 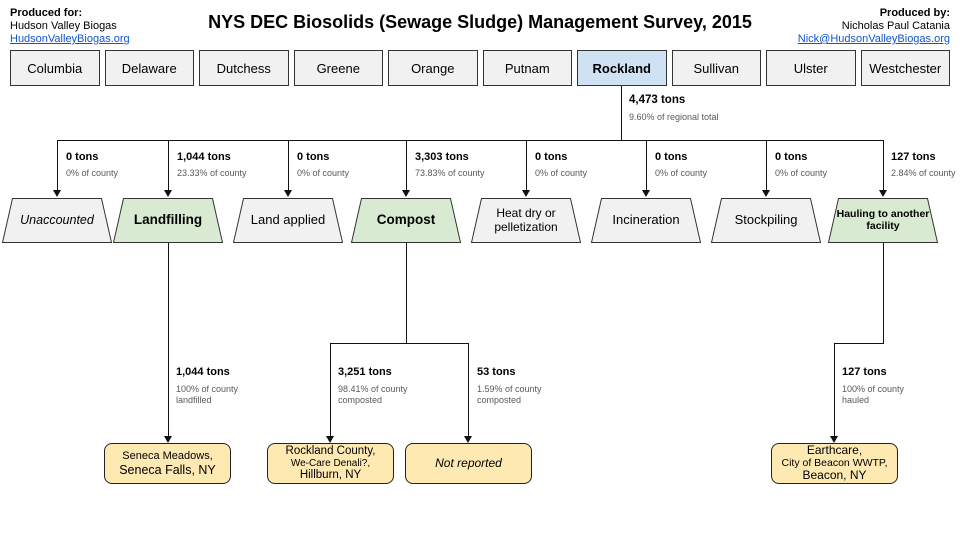 What do you see at coordinates (82, 157) in the screenshot?
I see `unaccounted-tons: 0 tons` at bounding box center [82, 157].